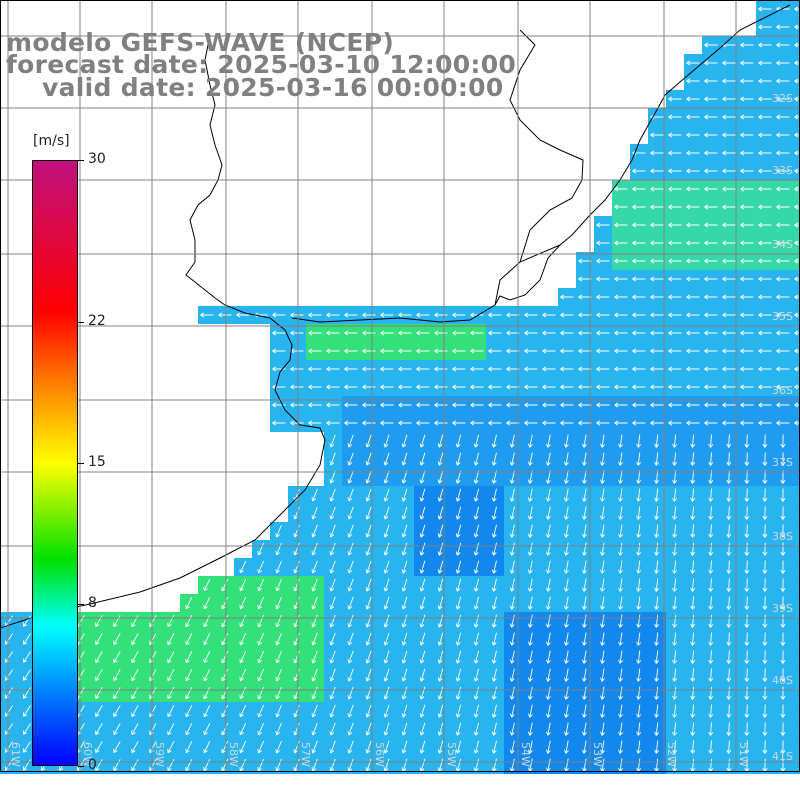  What do you see at coordinates (796, 495) in the screenshot?
I see `wind-speed-cell` at bounding box center [796, 495].